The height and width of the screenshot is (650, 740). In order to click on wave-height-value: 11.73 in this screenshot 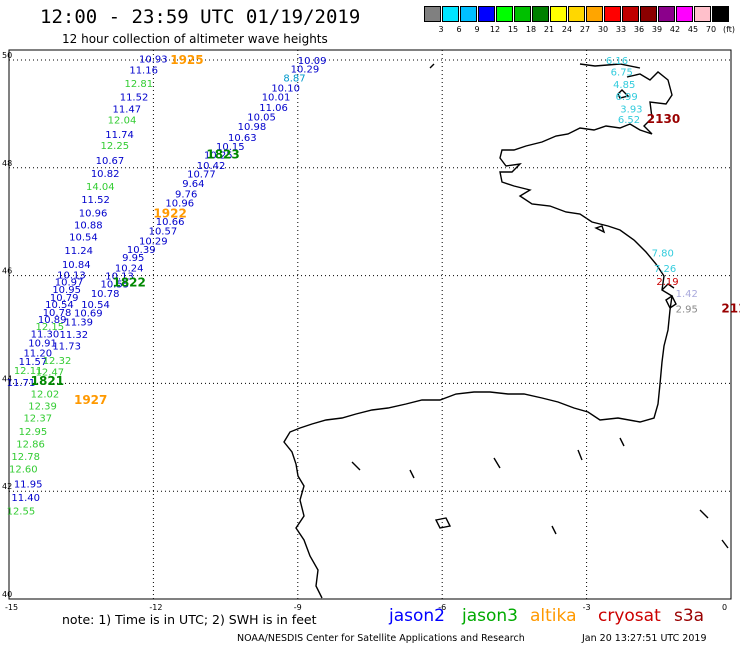, I will do `click(66, 346)`.